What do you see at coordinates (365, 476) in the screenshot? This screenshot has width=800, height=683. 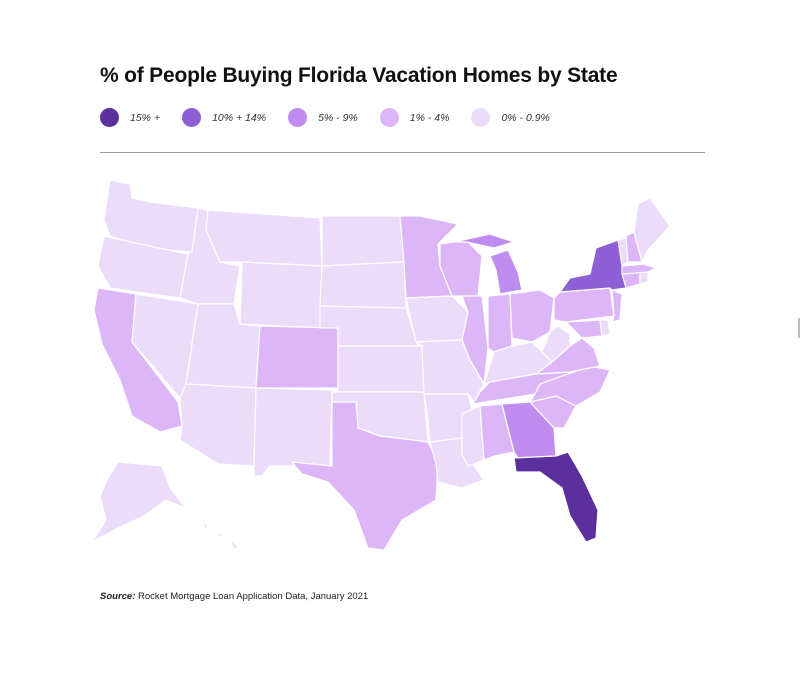 I see `state-tx` at bounding box center [365, 476].